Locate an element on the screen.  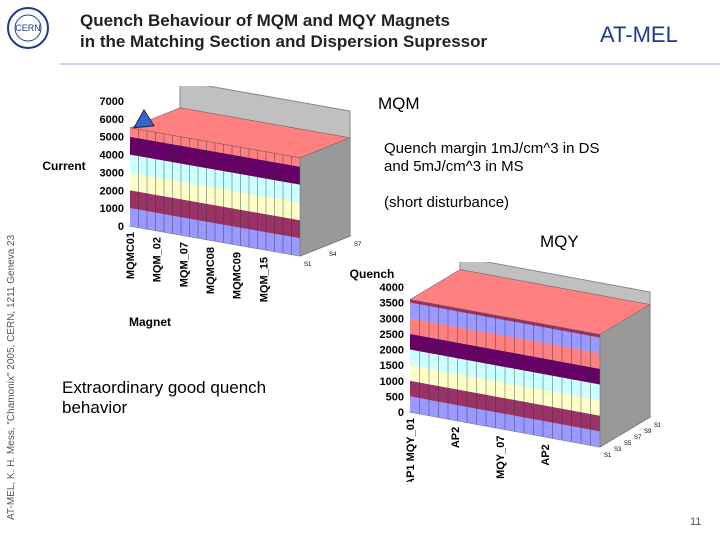
mqm-label: MQM is located at coordinates (399, 103).